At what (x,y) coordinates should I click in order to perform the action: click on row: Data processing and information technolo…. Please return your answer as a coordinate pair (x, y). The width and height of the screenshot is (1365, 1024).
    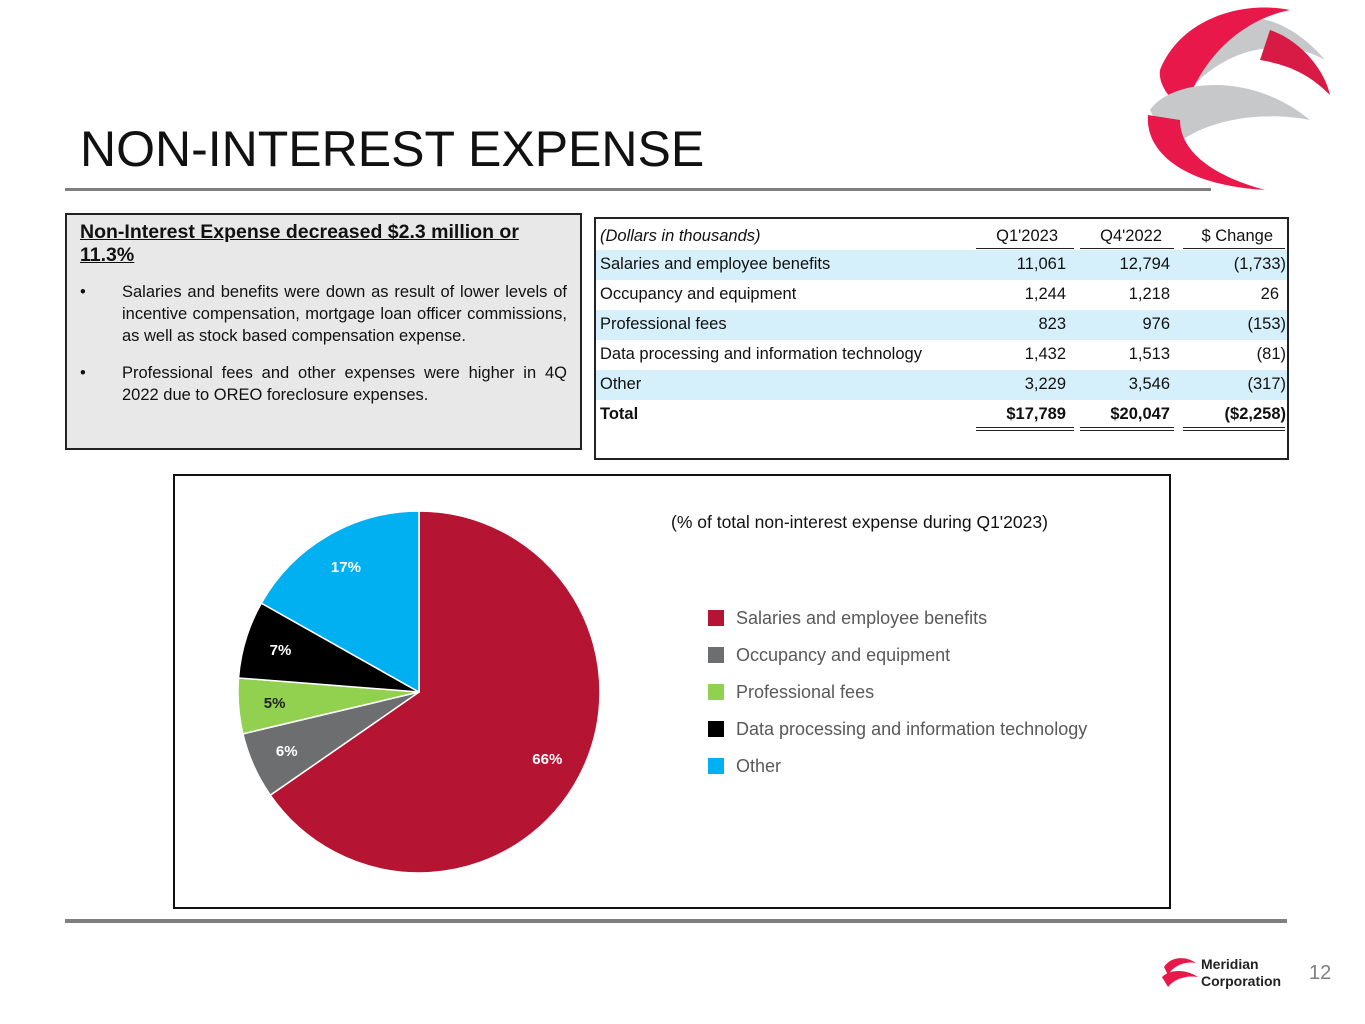
    Looking at the image, I should click on (941, 355).